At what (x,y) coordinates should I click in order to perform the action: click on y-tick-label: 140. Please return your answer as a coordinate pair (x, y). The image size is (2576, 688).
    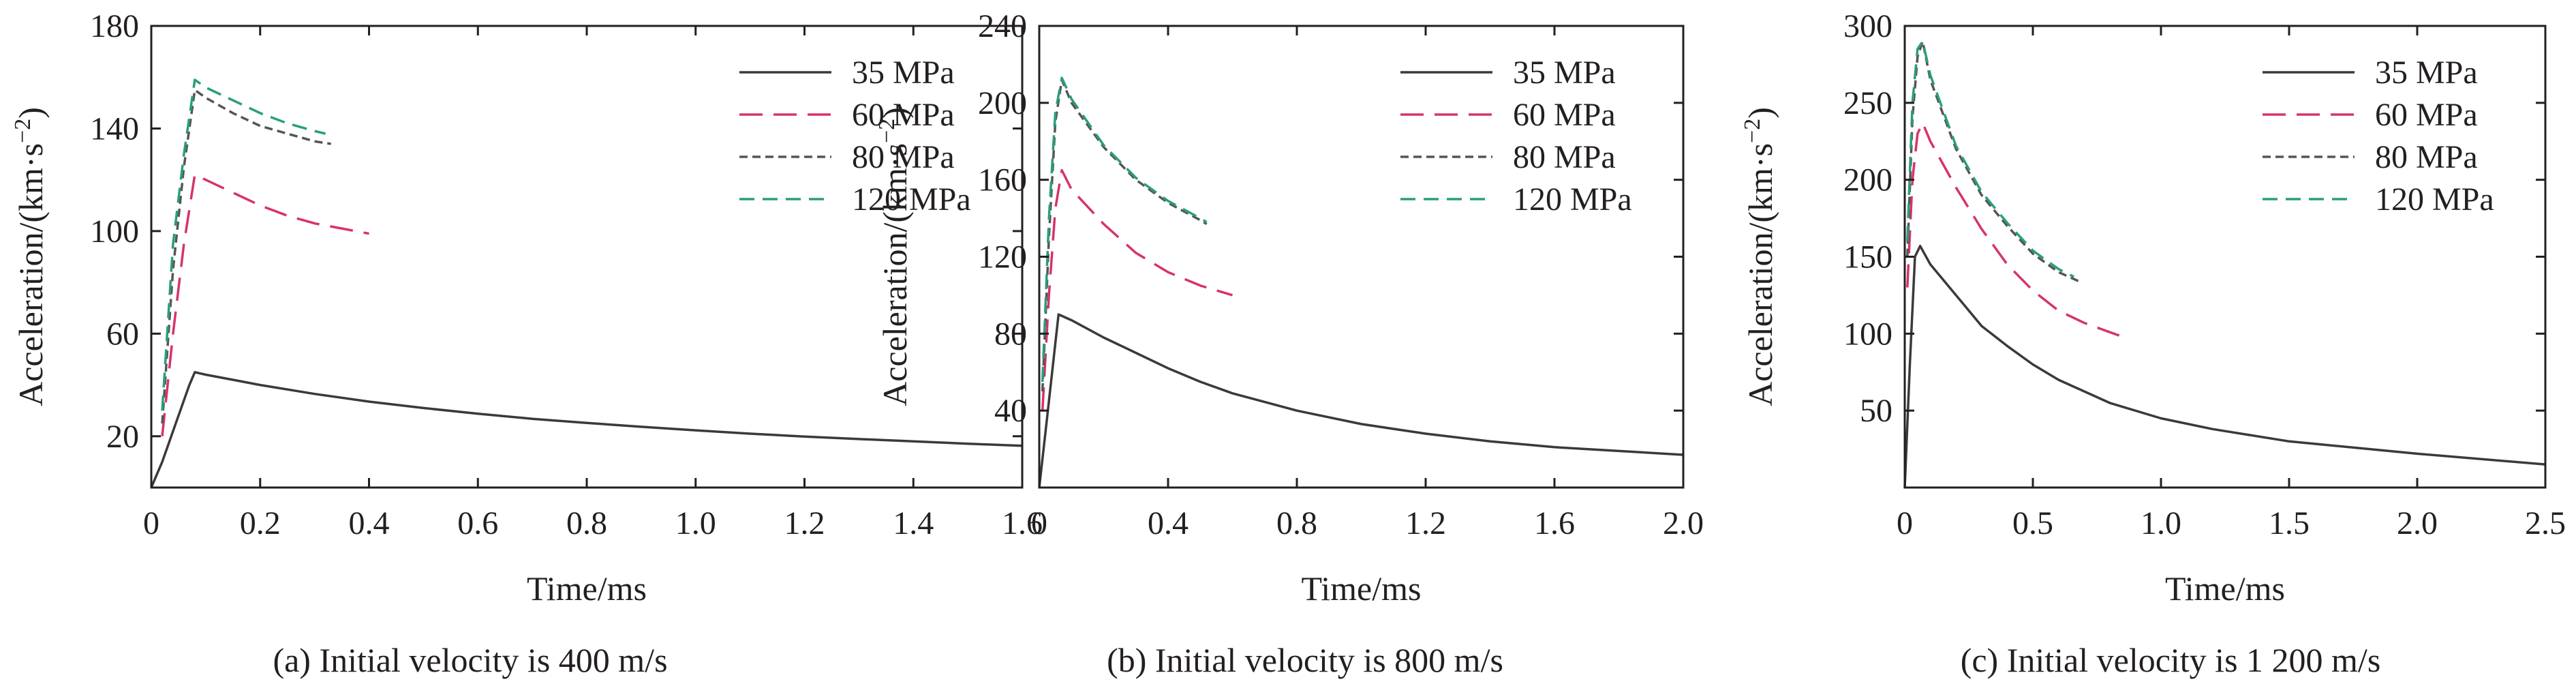
    Looking at the image, I should click on (114, 128).